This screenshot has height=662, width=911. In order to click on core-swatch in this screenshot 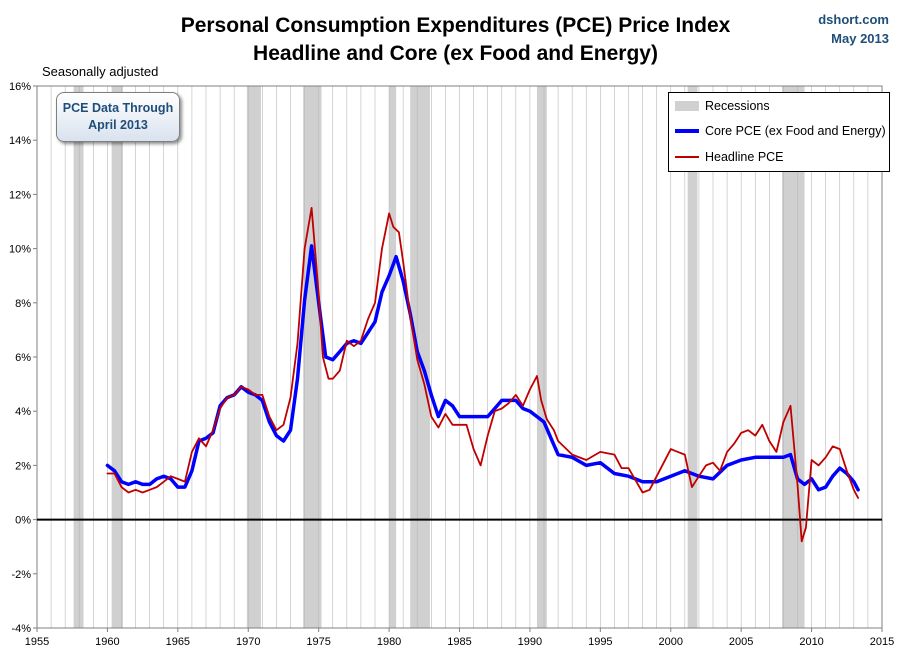, I will do `click(687, 131)`.